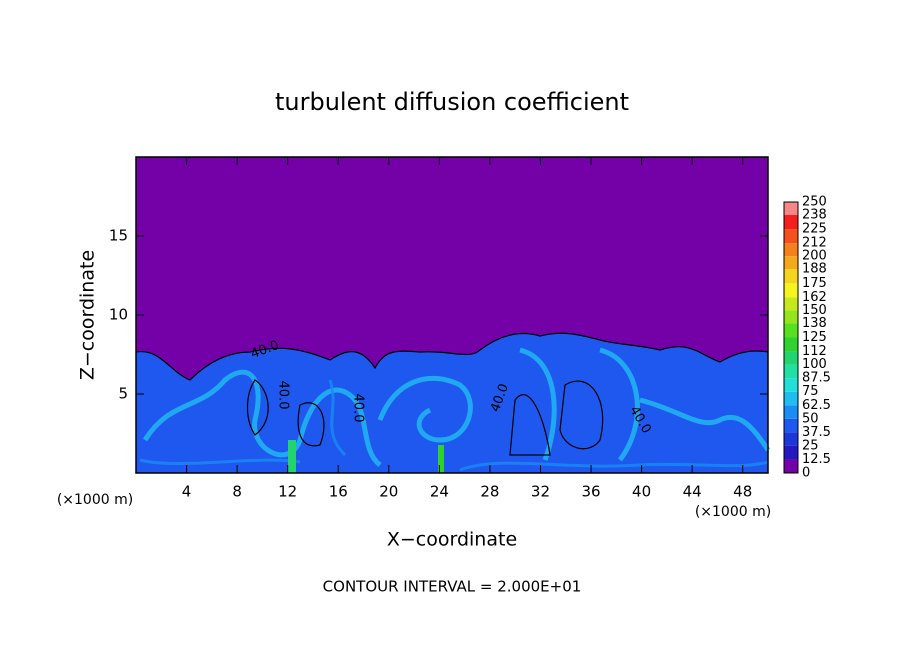 This screenshot has height=658, width=904. What do you see at coordinates (452, 102) in the screenshot?
I see `chart-title: turbulent diffusion coefficient` at bounding box center [452, 102].